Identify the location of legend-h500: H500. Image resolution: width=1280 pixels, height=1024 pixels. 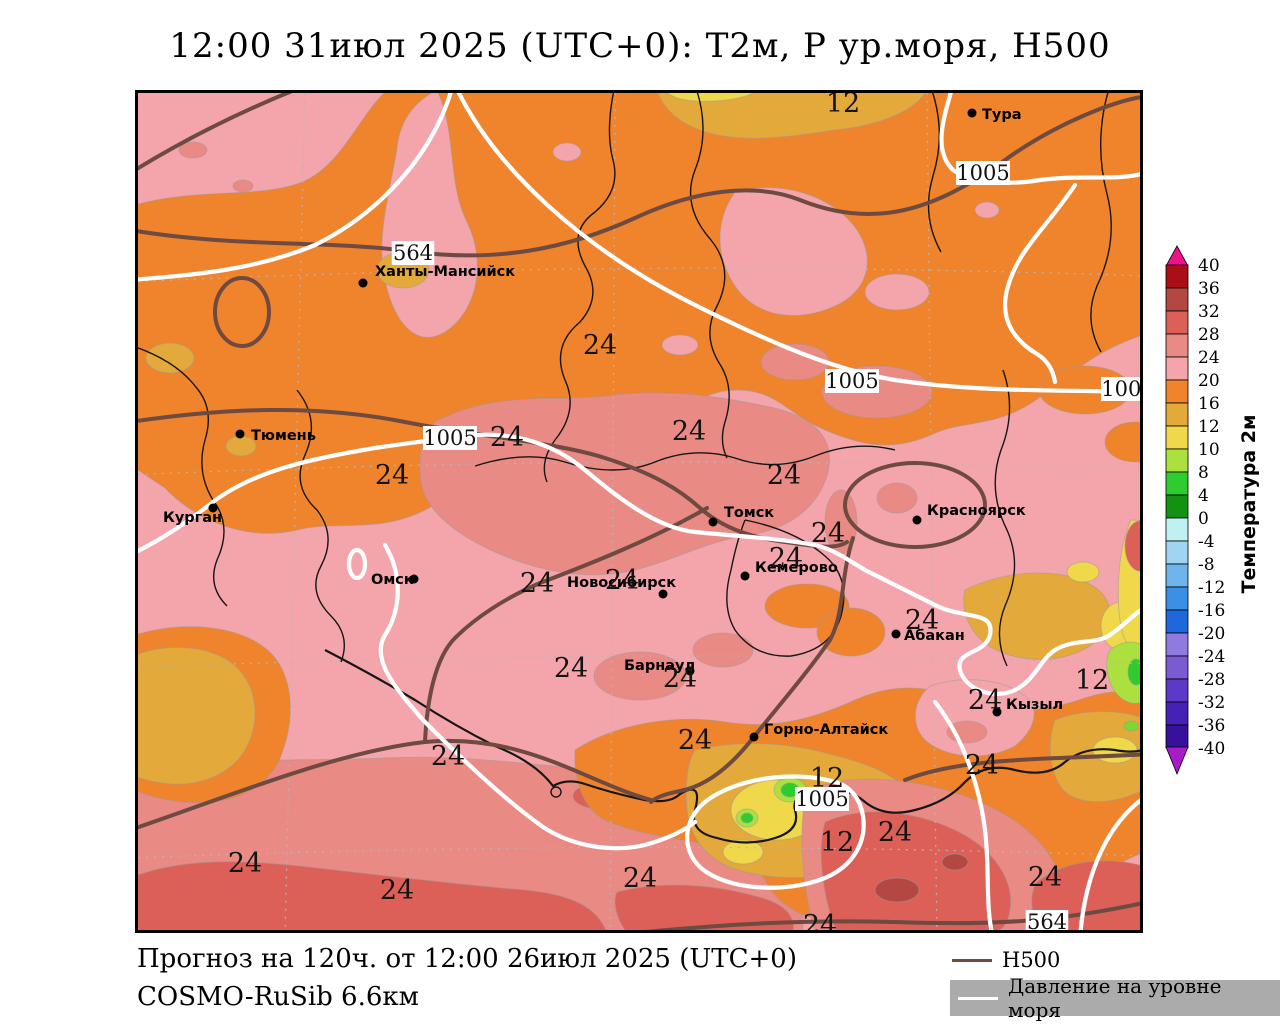
(1006, 960).